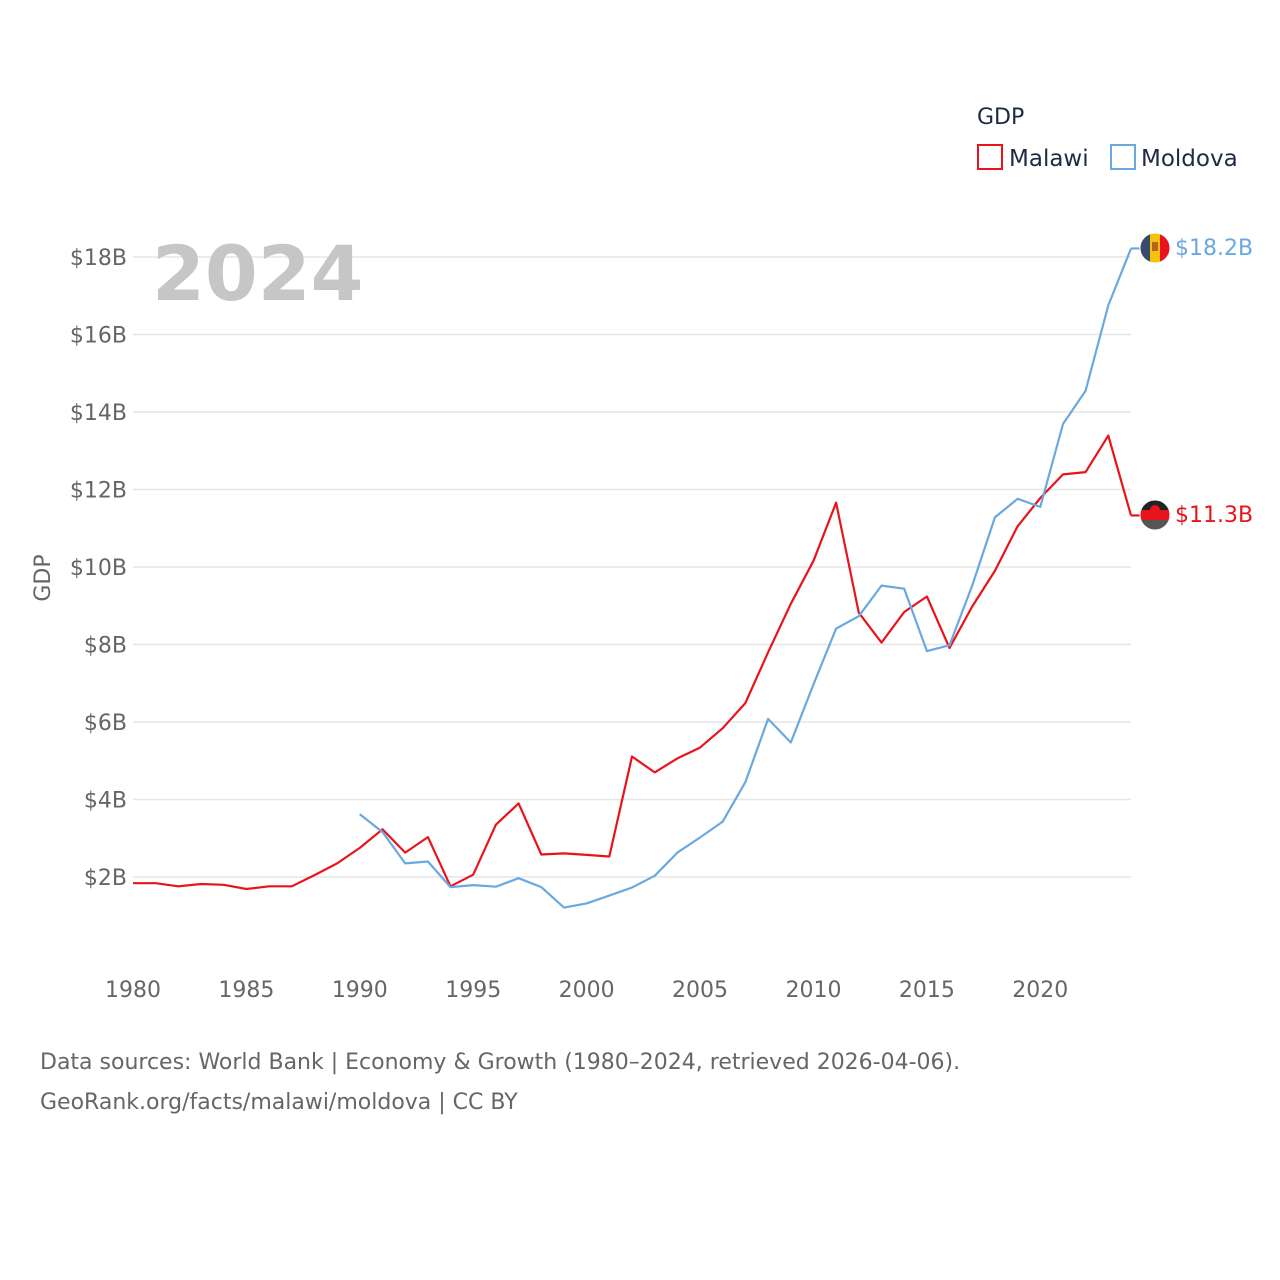 Image resolution: width=1280 pixels, height=1280 pixels. Describe the element at coordinates (473, 990) in the screenshot. I see `x-tick-label: 1995` at that location.